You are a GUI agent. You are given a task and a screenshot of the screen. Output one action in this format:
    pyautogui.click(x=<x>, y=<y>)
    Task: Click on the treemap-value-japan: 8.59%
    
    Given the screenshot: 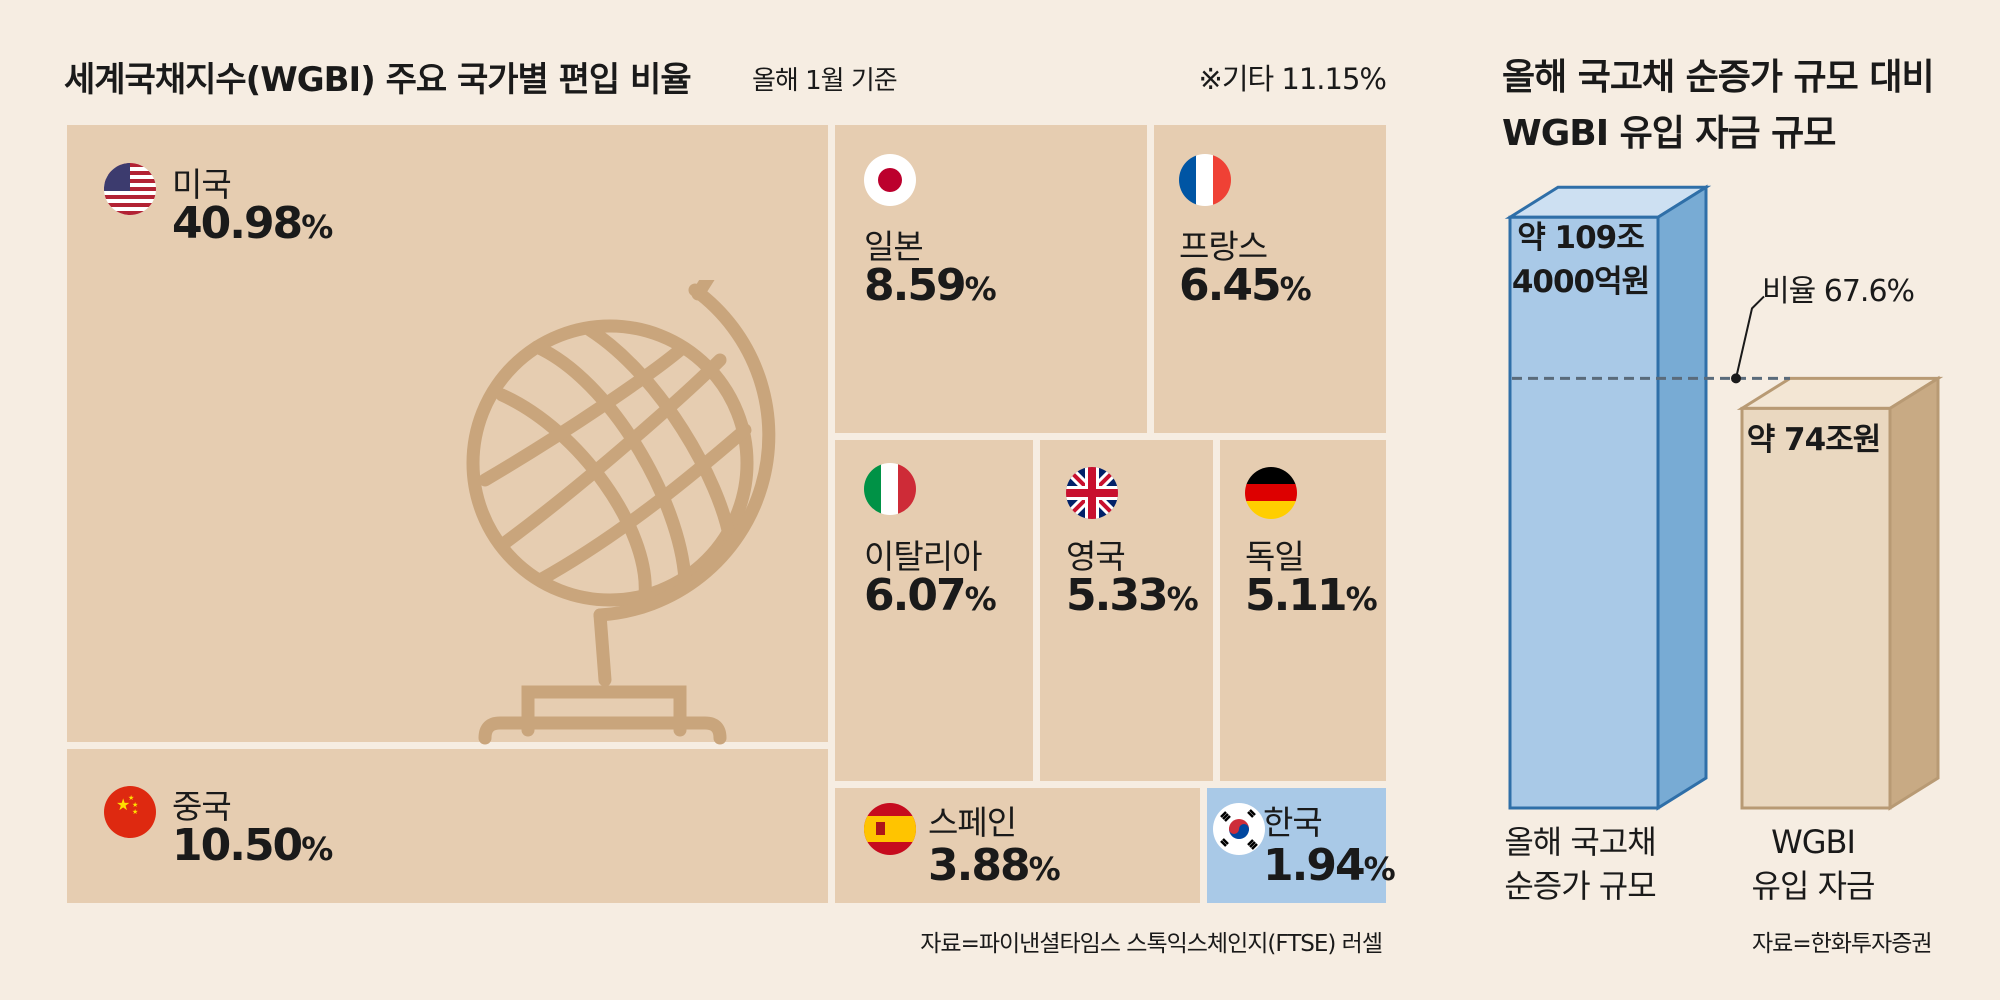 What is the action you would take?
    pyautogui.click(x=930, y=285)
    